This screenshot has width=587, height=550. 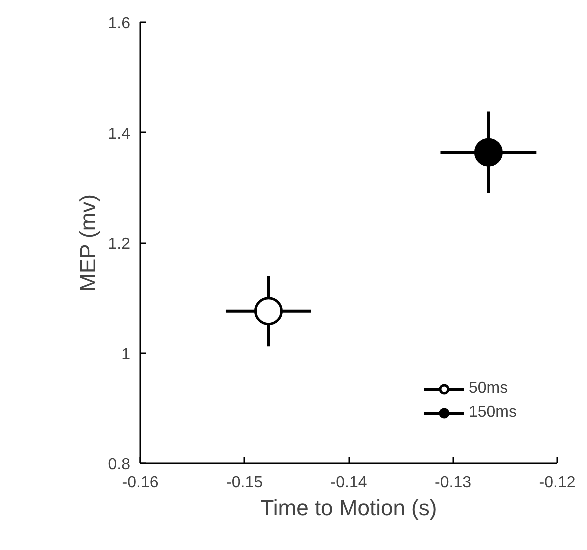 I want to click on y-tick-label: 1.2, so click(x=119, y=244).